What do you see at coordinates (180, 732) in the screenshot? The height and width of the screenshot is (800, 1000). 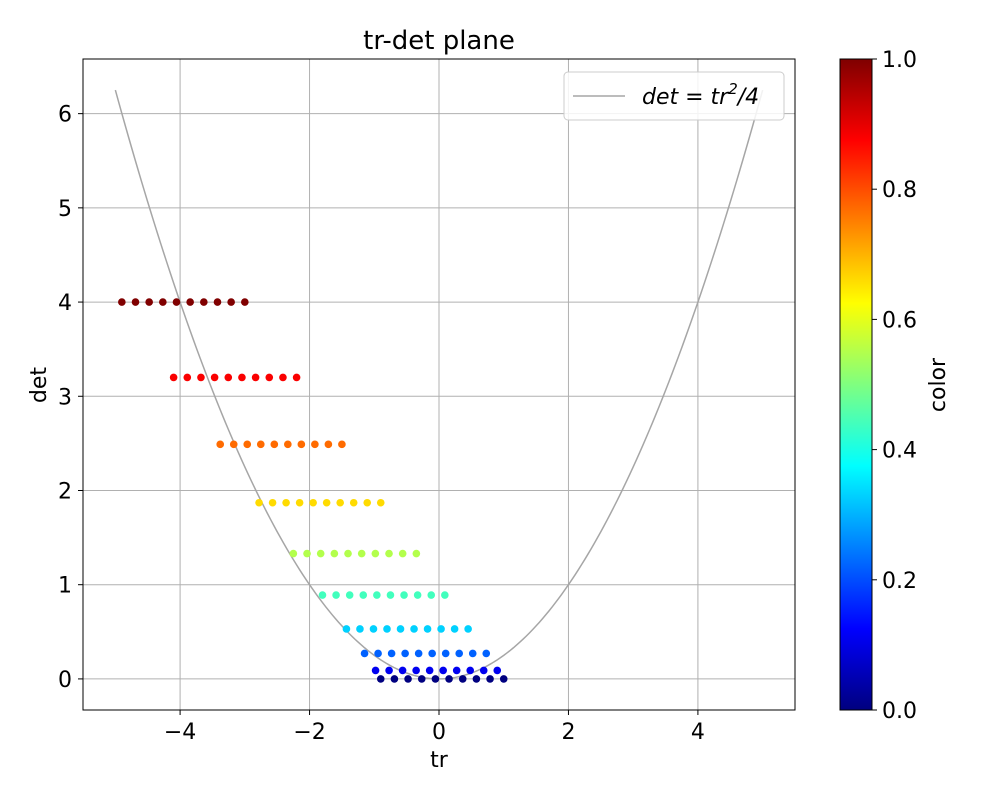 I see `x-tick-label: −4` at bounding box center [180, 732].